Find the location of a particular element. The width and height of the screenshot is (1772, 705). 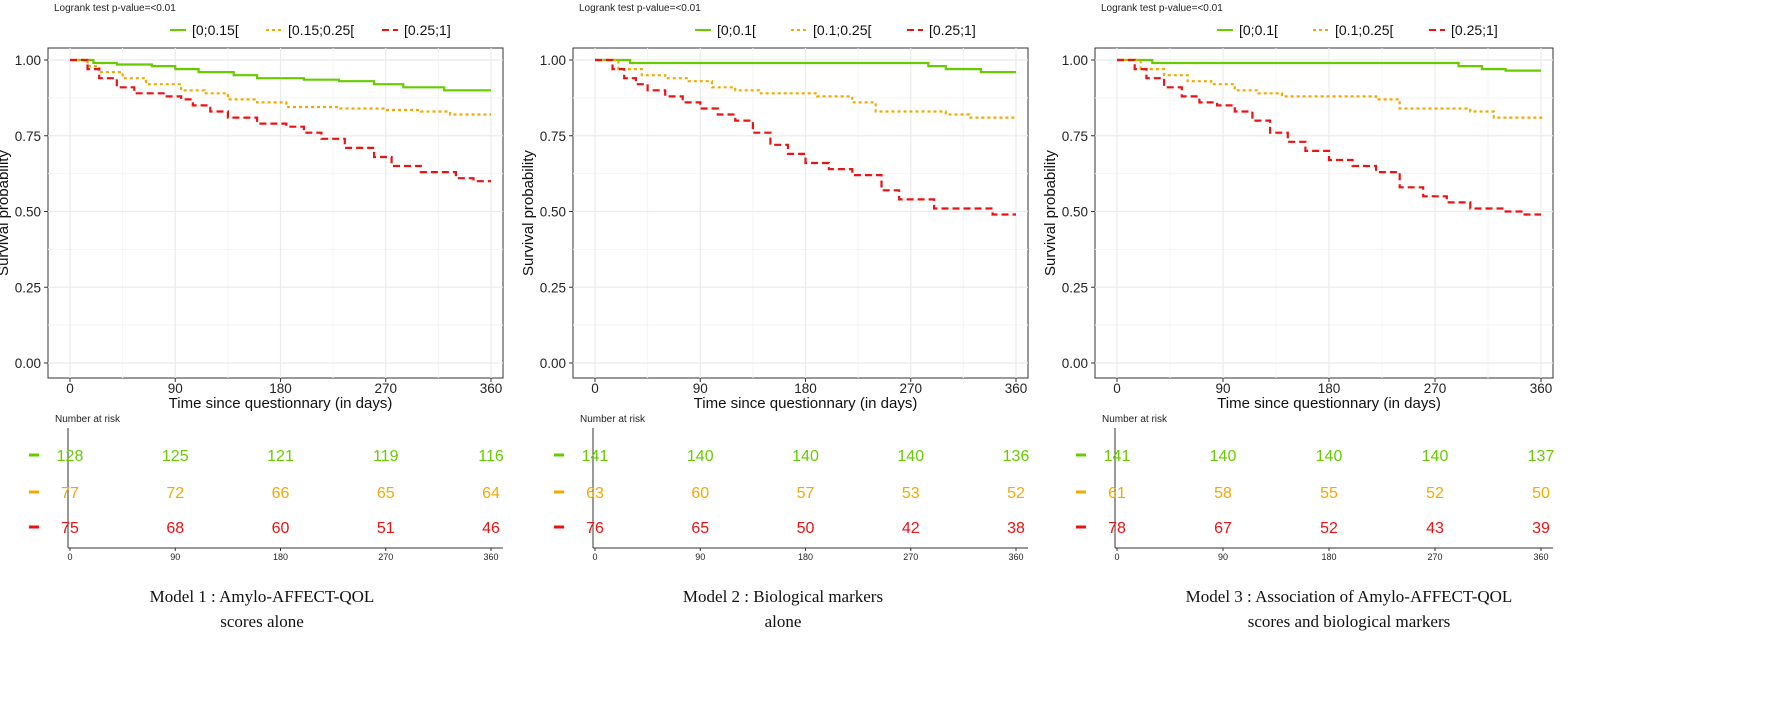

risk-value-r2-c2: 72 is located at coordinates (175, 493).